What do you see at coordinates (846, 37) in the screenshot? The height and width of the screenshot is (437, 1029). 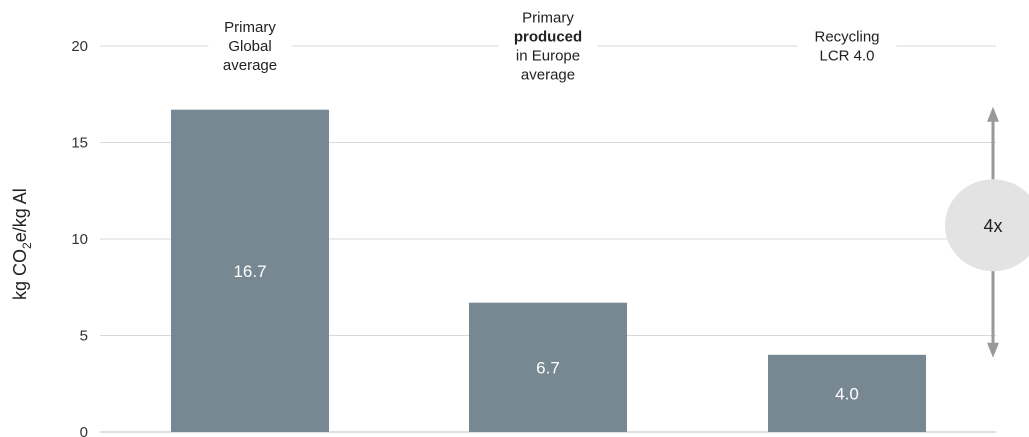 I see `category-label: Recycling` at bounding box center [846, 37].